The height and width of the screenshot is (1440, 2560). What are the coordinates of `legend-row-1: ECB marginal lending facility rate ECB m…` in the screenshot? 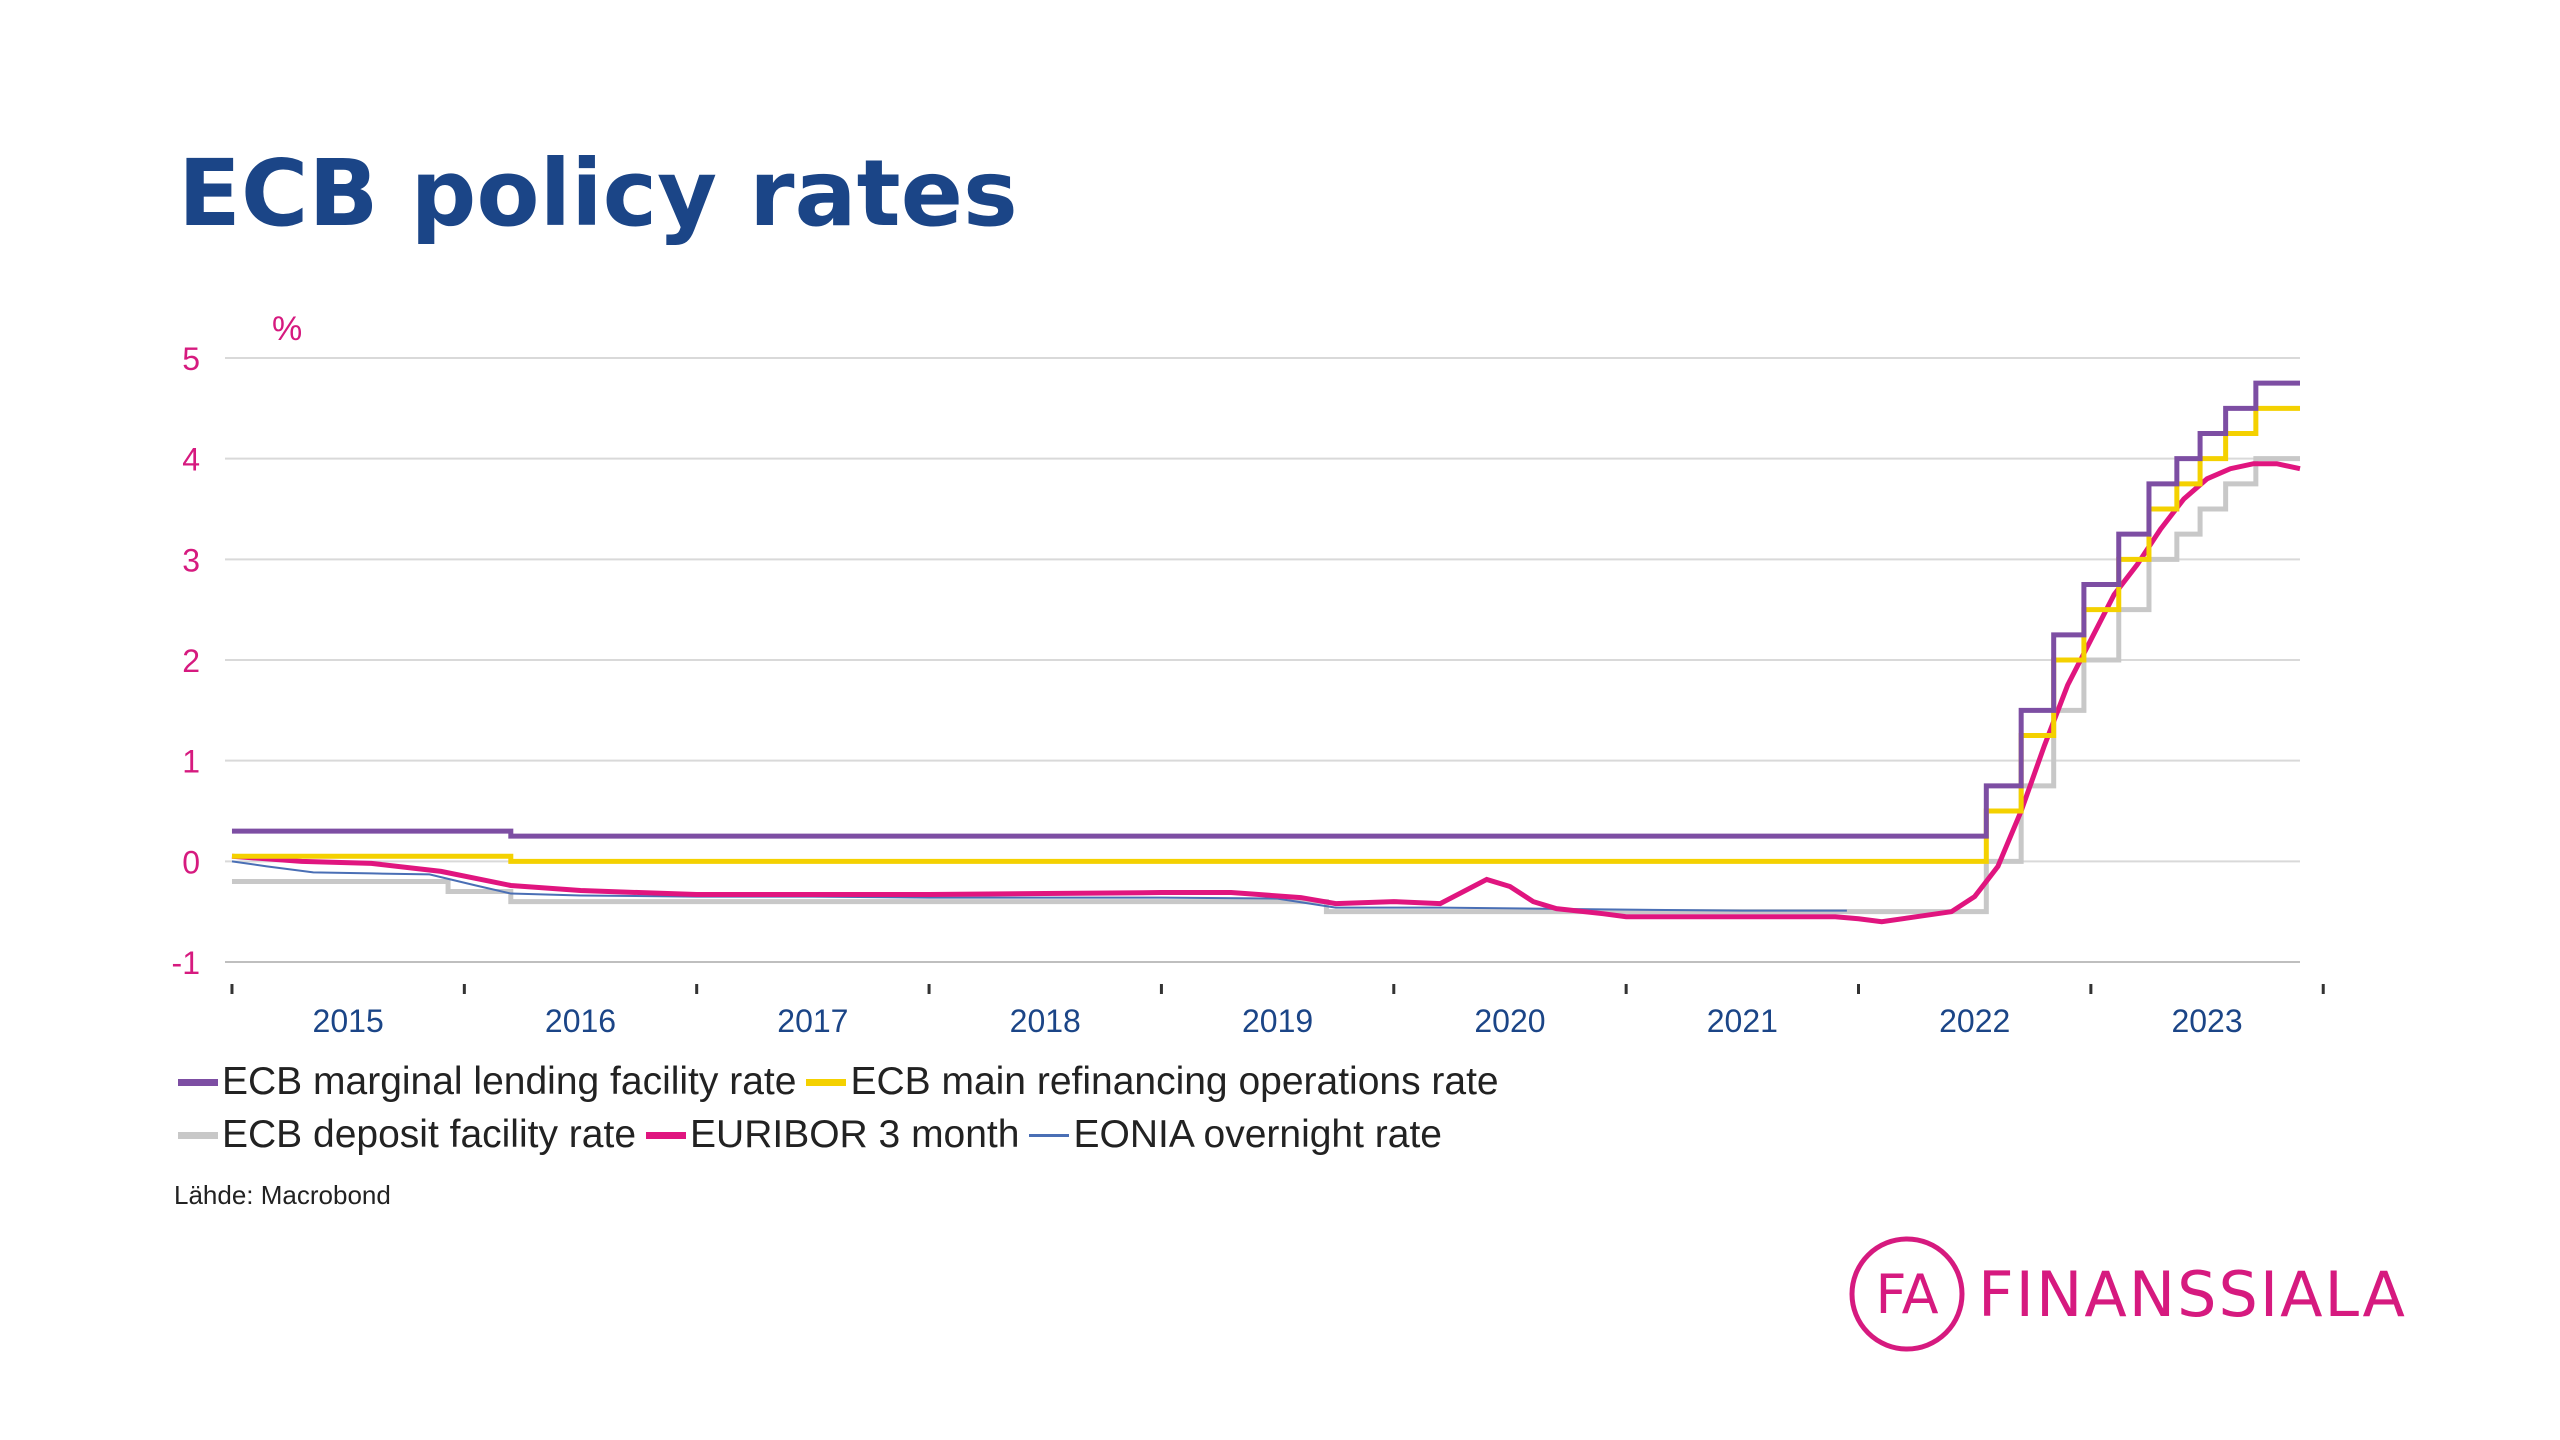 It's located at (843, 1082).